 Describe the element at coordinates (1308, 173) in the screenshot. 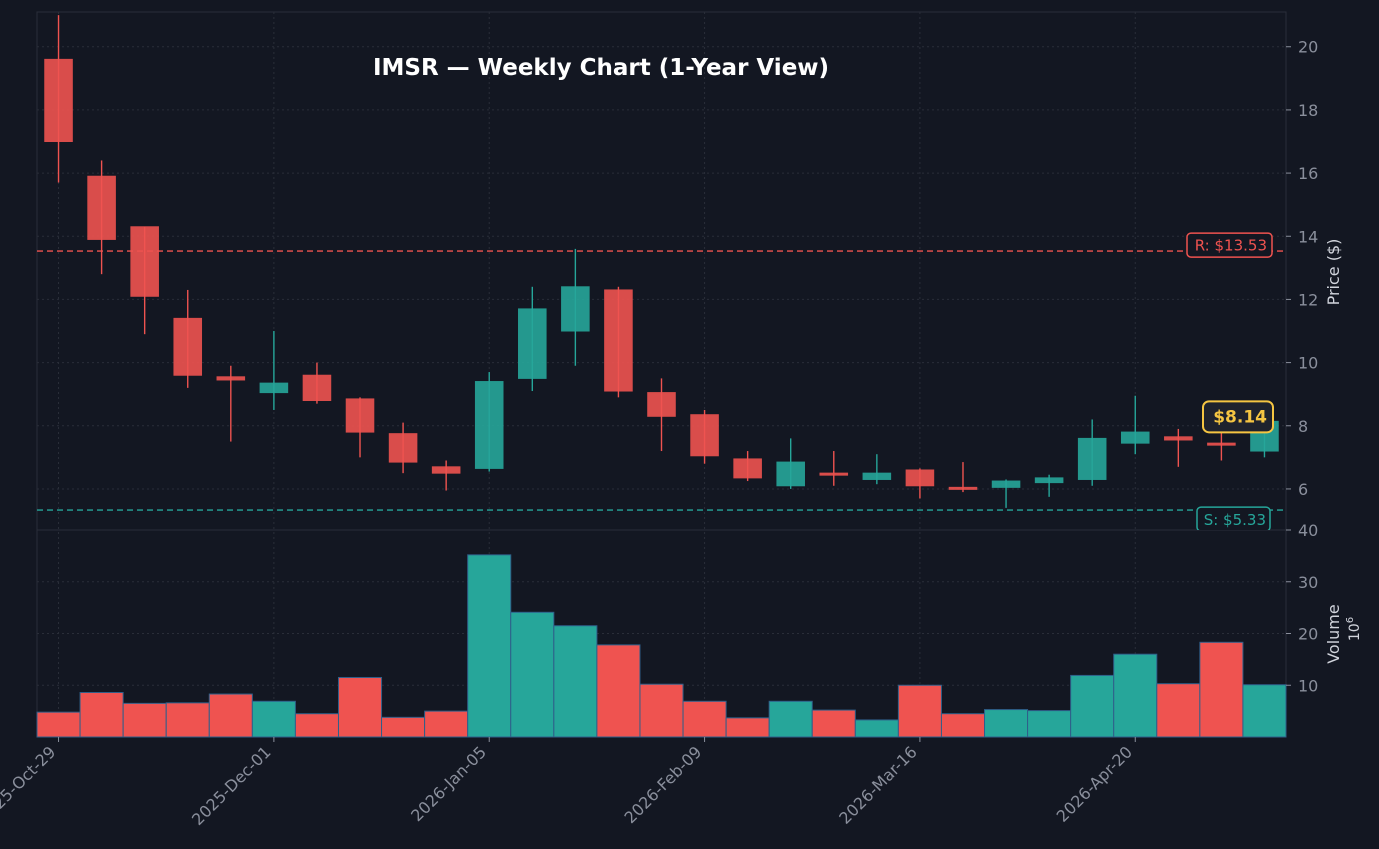

I see `price-tick-label: 16` at that location.